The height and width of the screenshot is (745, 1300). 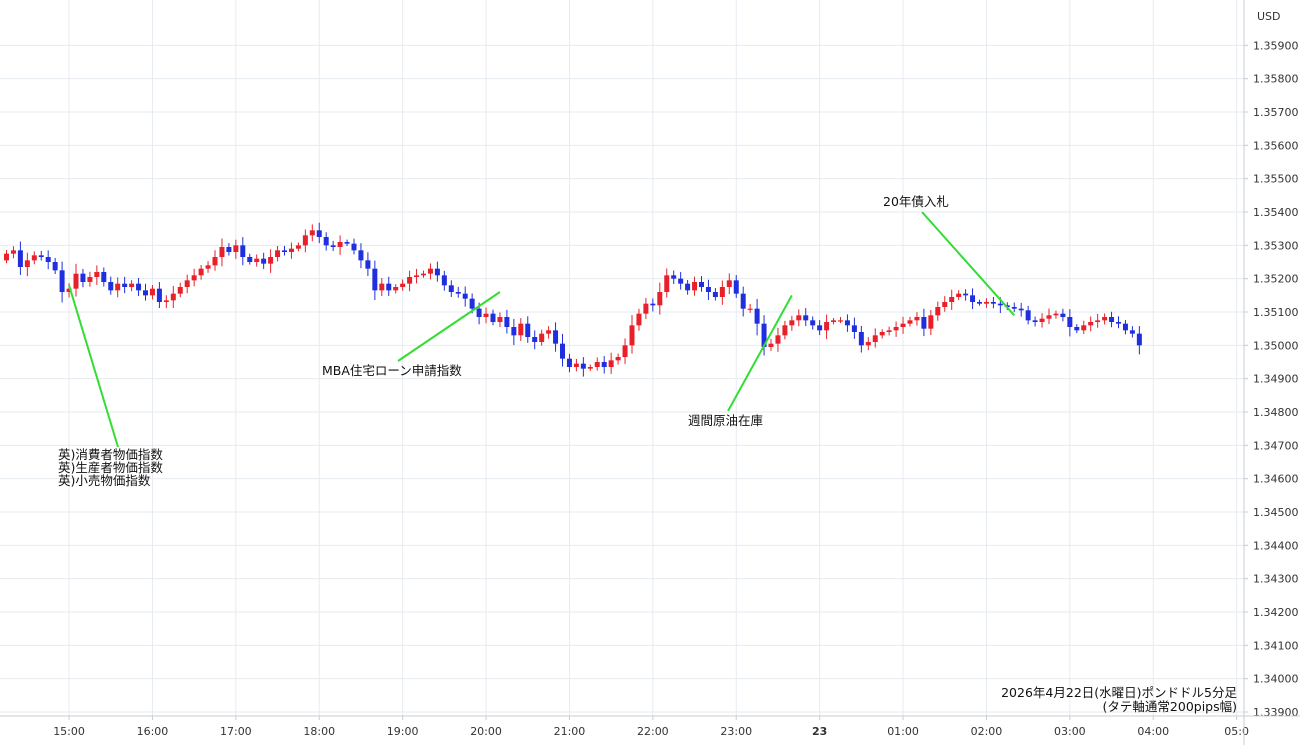 I want to click on x-tick-label: 23:00, so click(x=736, y=731).